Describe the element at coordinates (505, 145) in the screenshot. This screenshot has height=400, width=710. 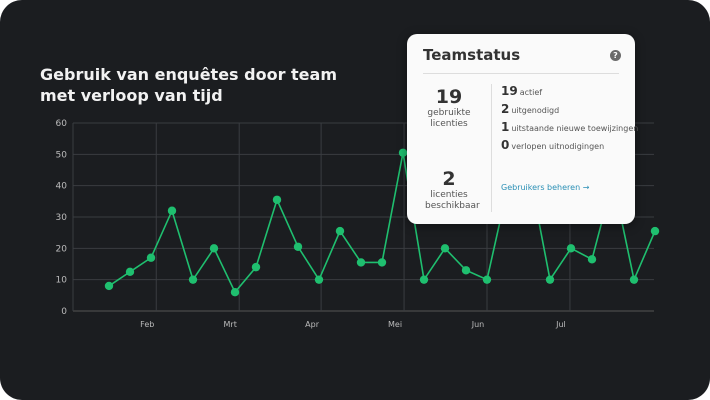
I see `stat-value: 0` at that location.